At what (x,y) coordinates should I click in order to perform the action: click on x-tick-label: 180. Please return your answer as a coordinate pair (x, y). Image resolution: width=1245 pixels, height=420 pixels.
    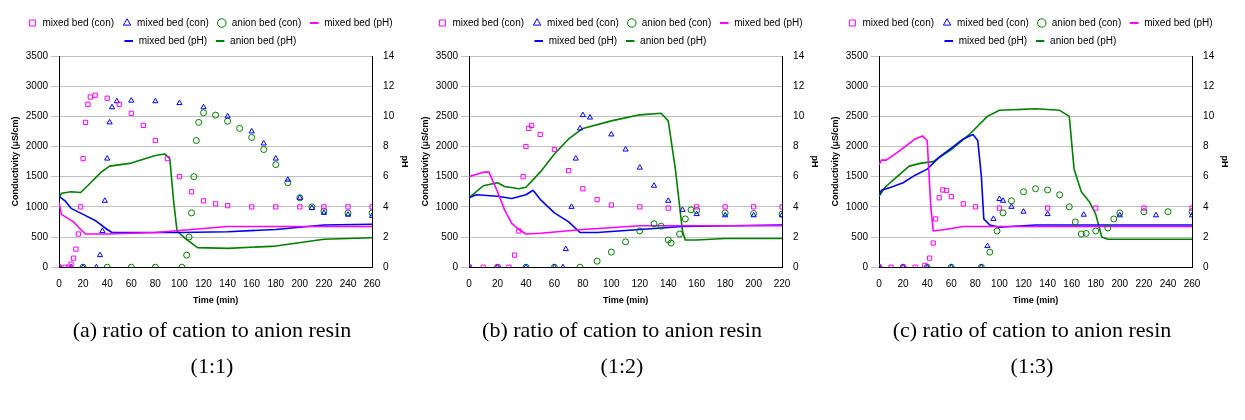
    Looking at the image, I should click on (725, 283).